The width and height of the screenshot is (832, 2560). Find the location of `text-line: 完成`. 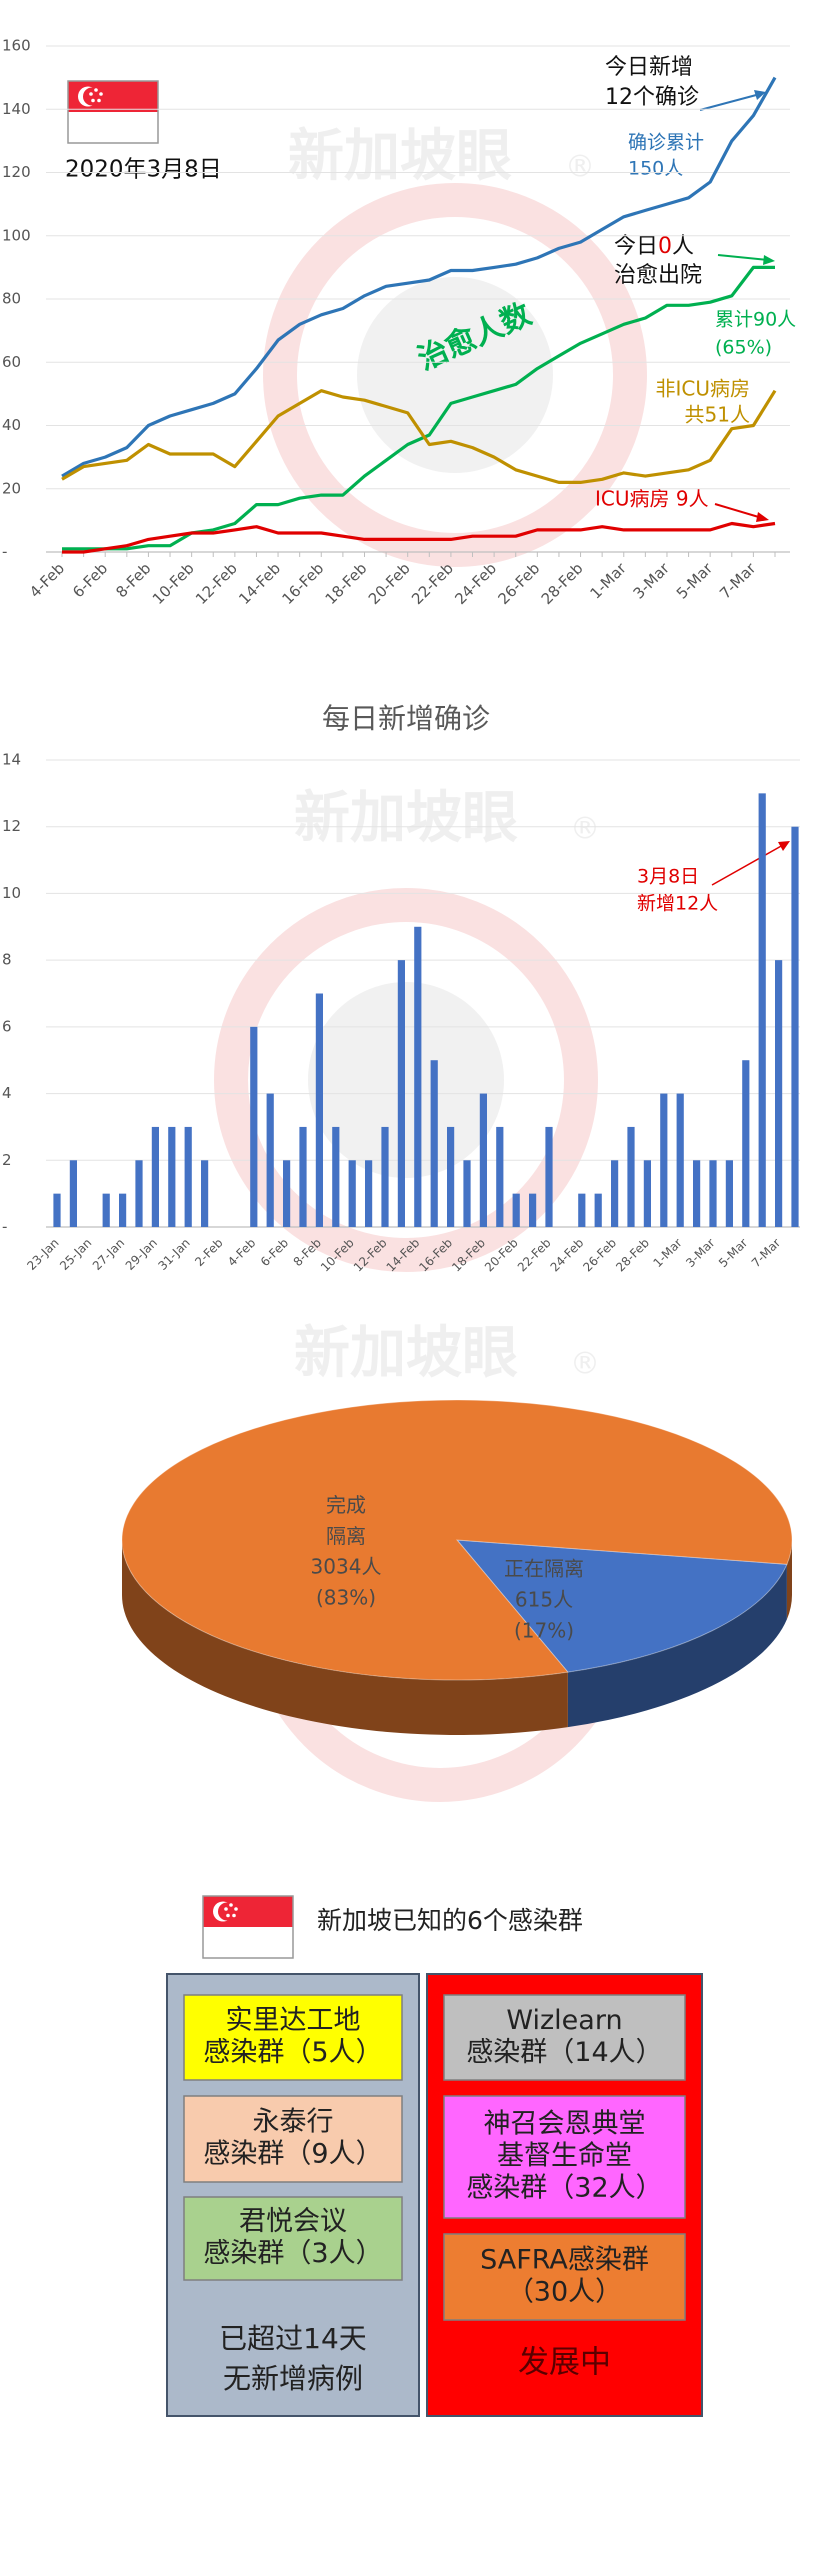

text-line: 完成 is located at coordinates (346, 1505).